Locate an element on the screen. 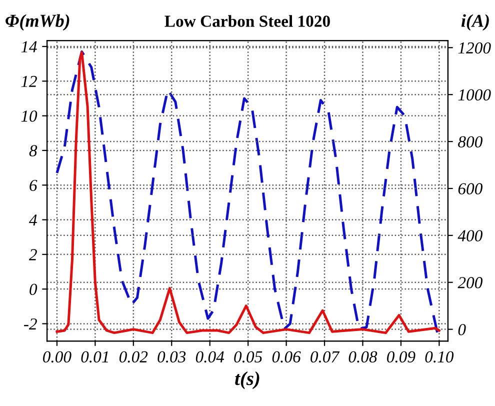 This screenshot has width=495, height=406. y2-tick-label: 1000 is located at coordinates (474, 95).